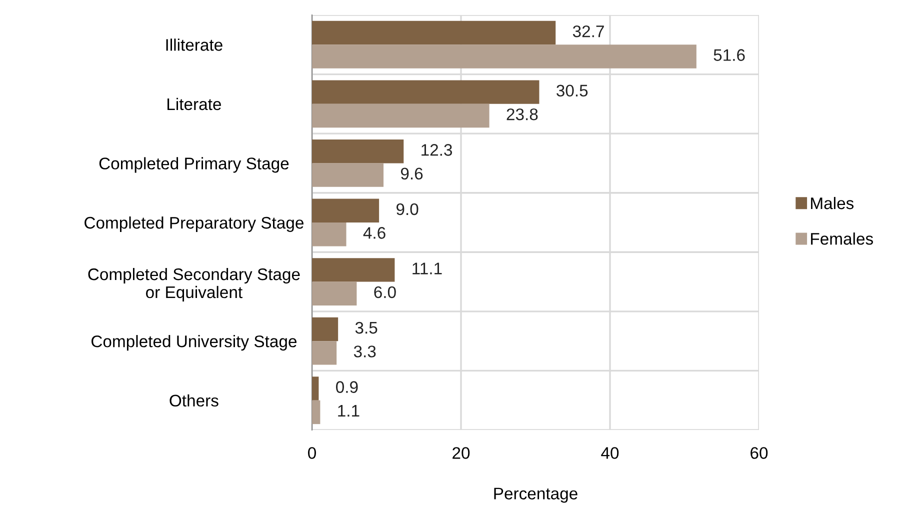  What do you see at coordinates (759, 453) in the screenshot?
I see `x-tick-label: 60` at bounding box center [759, 453].